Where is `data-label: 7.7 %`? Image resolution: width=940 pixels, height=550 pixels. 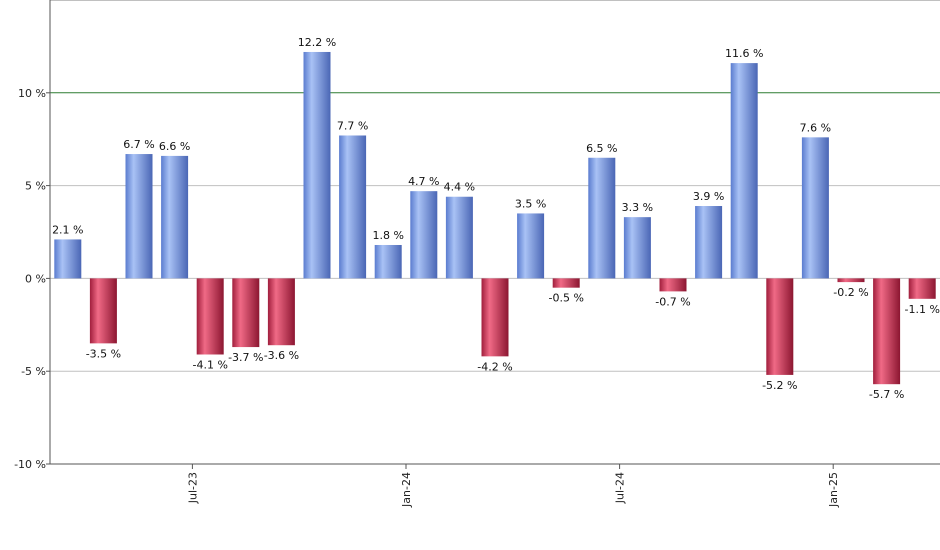
data-label: 7.7 % is located at coordinates (352, 125).